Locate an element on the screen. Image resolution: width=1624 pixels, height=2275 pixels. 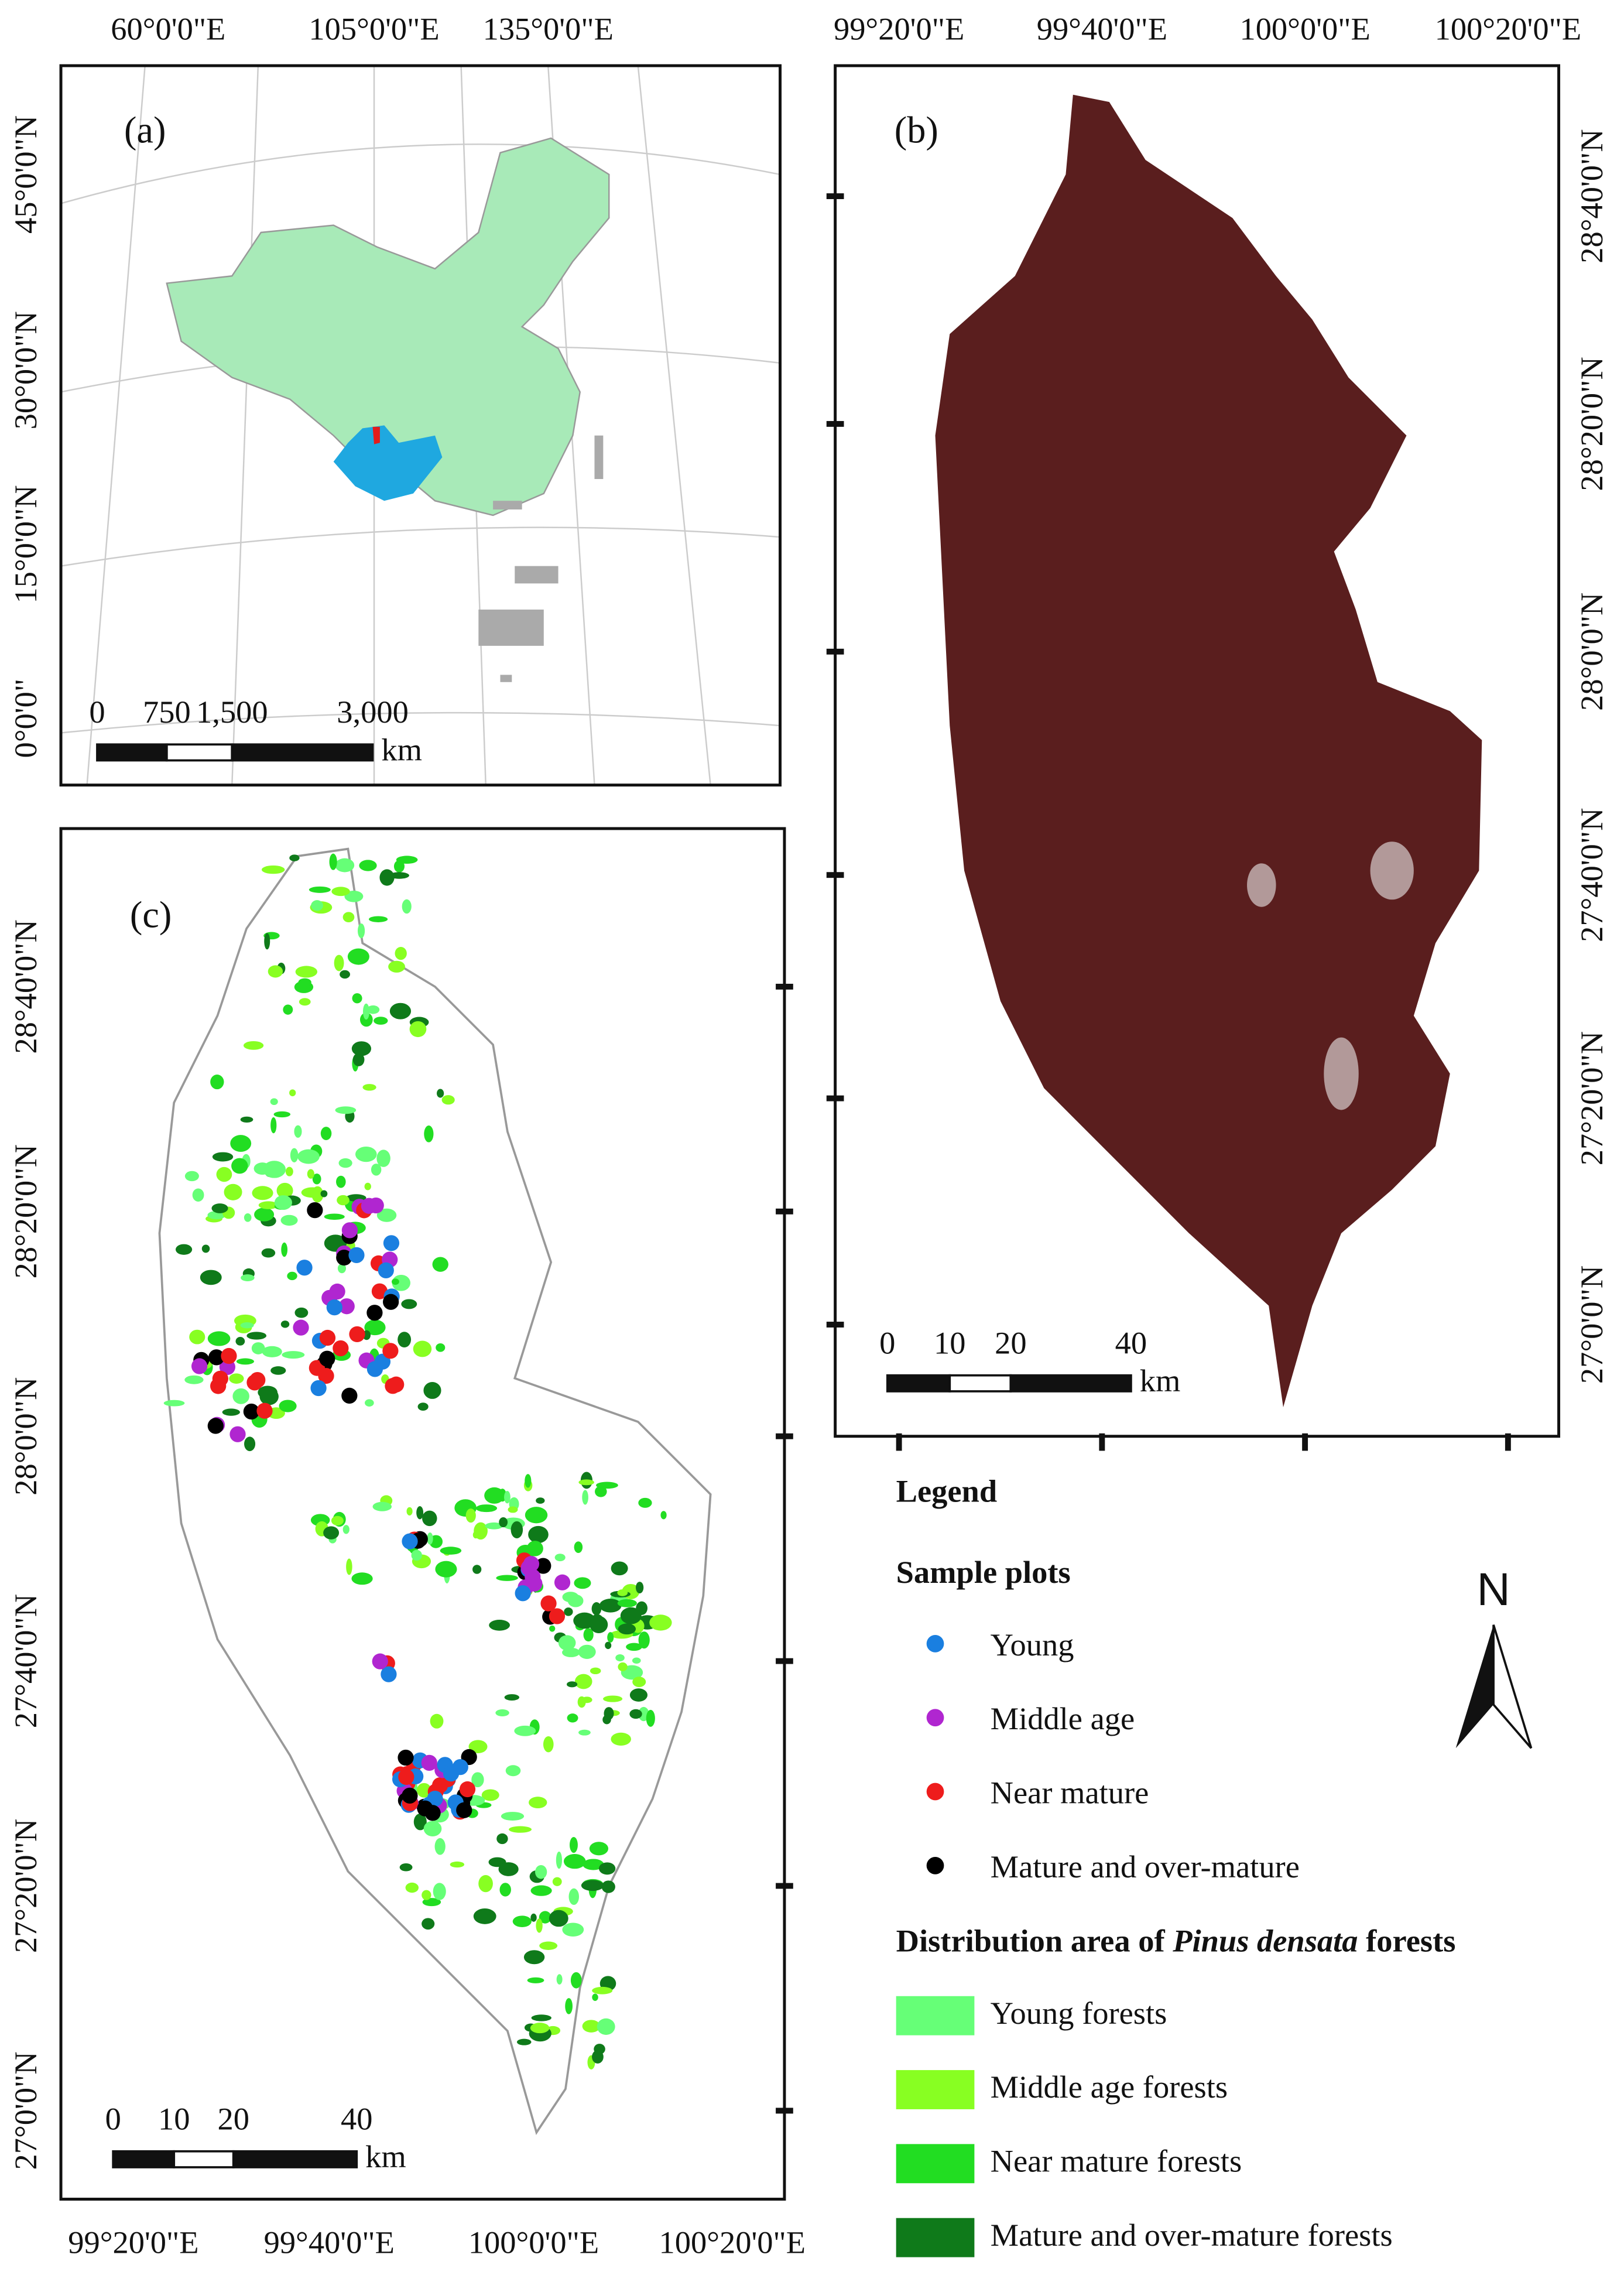
lon-label: 100°0'0"E is located at coordinates (1304, 29).